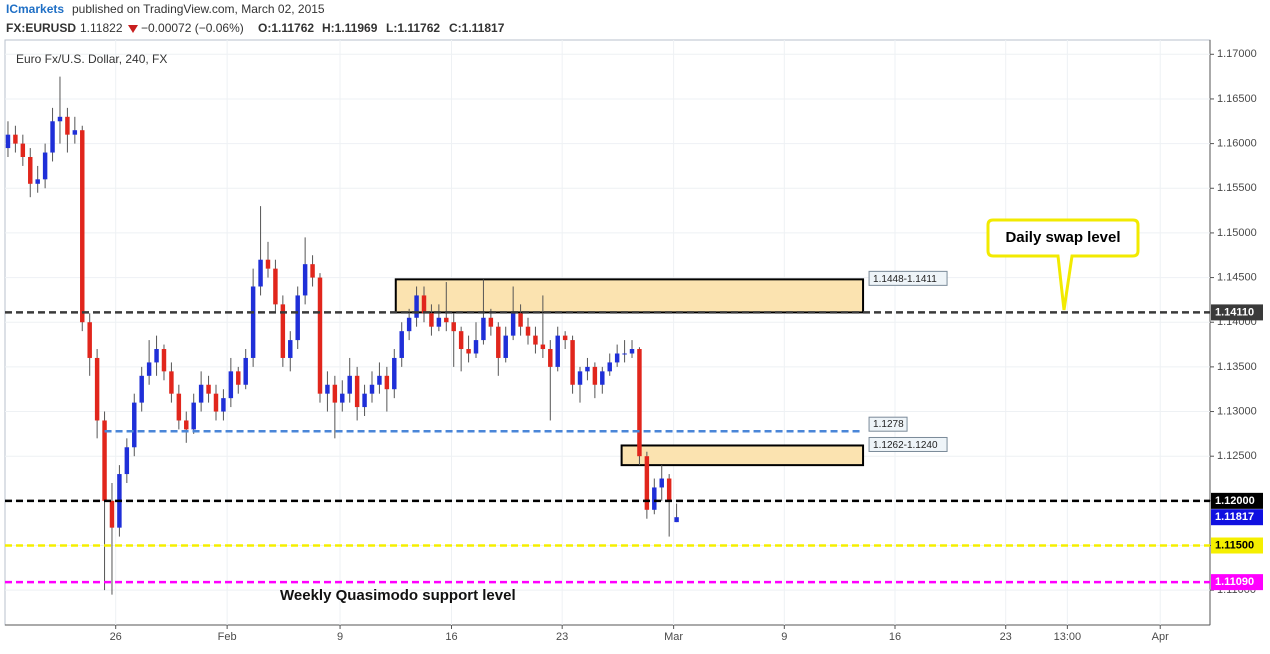 The width and height of the screenshot is (1270, 654). What do you see at coordinates (1237, 233) in the screenshot?
I see `y-tick-label: 1.15000` at bounding box center [1237, 233].